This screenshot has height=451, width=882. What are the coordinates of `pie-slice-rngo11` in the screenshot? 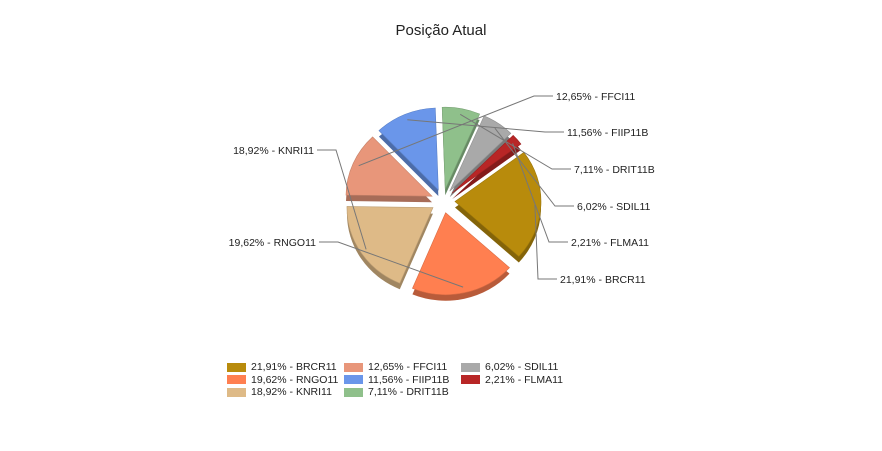 It's located at (461, 253).